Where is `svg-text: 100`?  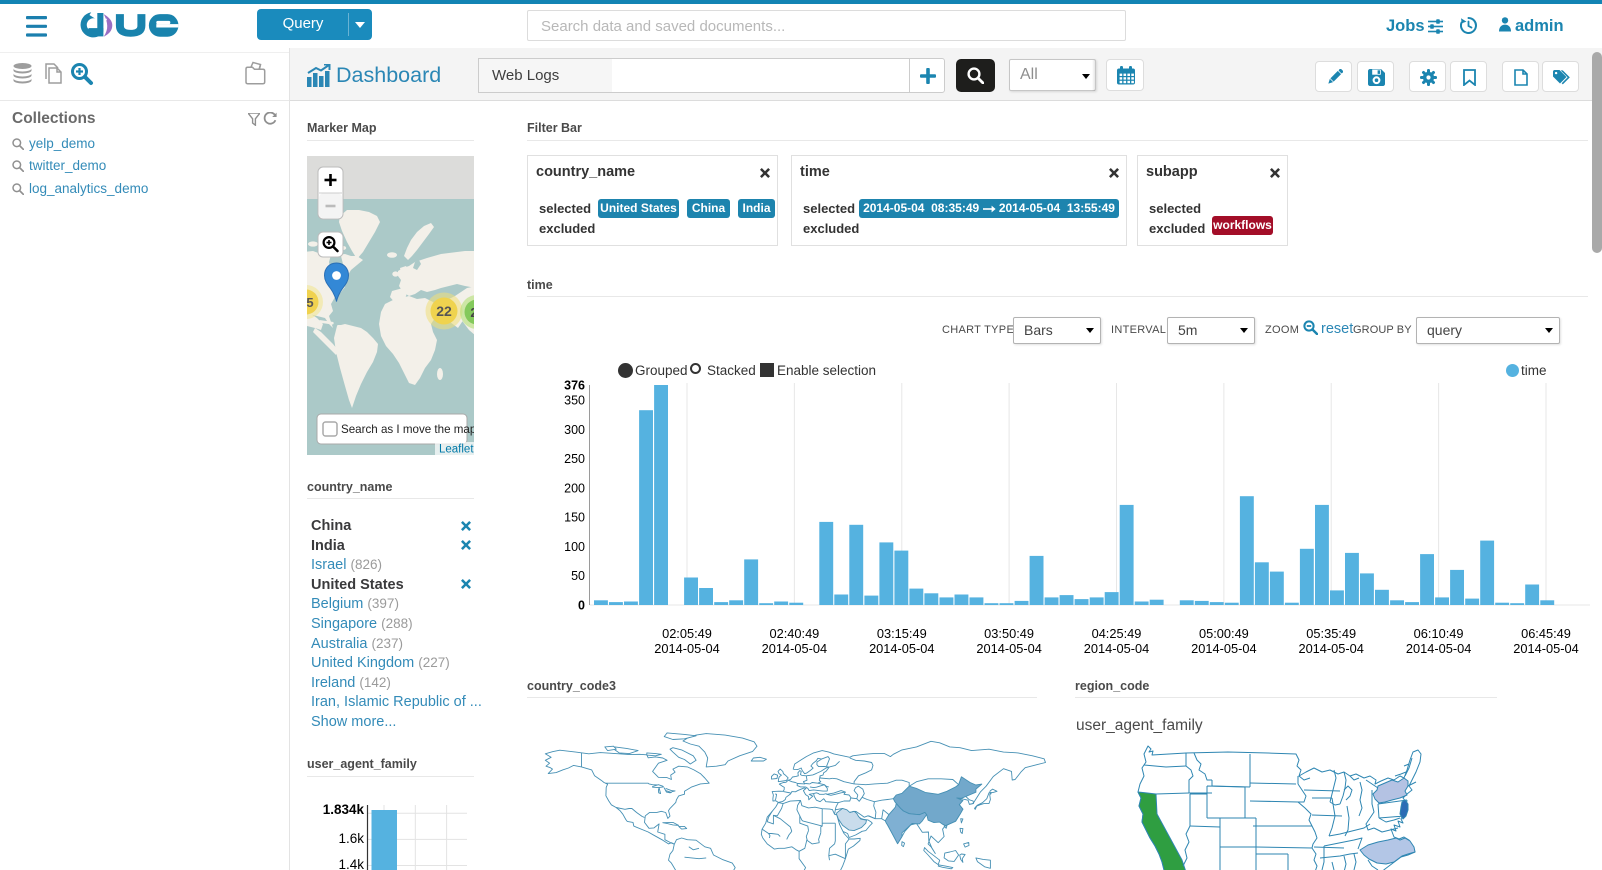
svg-text: 100 is located at coordinates (574, 547).